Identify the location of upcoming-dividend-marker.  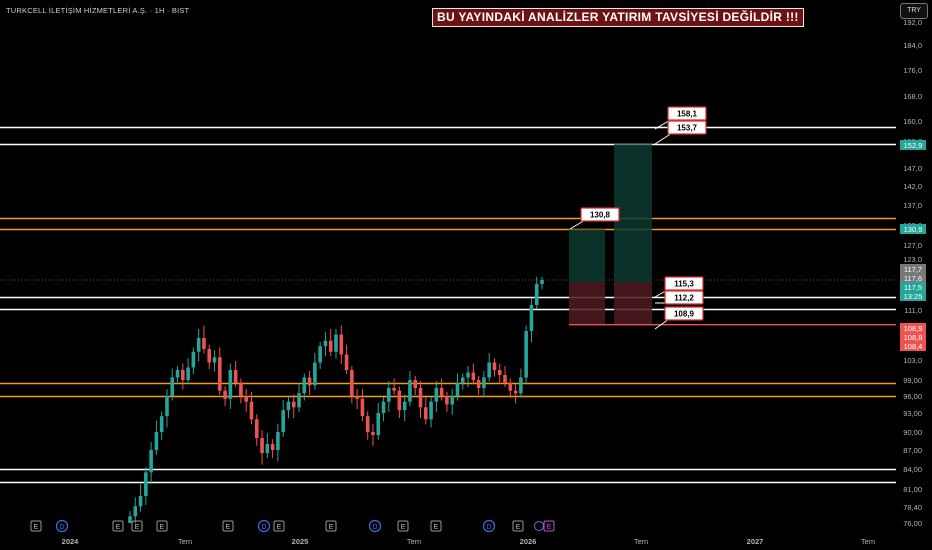
(539, 526).